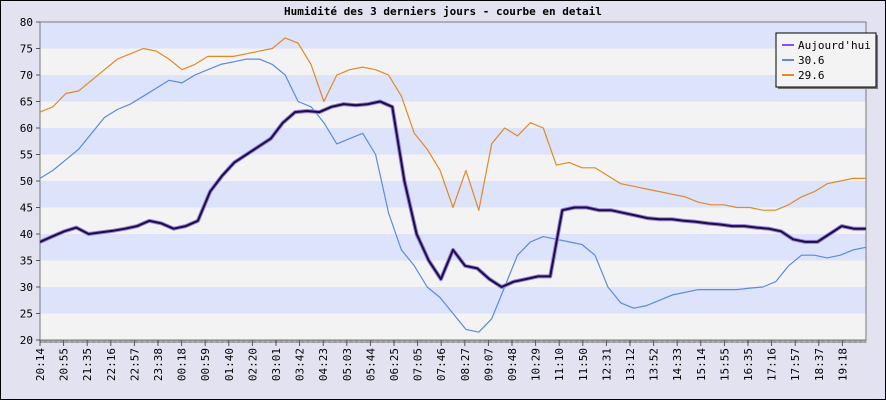 The image size is (886, 400). Describe the element at coordinates (834, 45) in the screenshot. I see `legend-label: Aujourd'hui` at that location.